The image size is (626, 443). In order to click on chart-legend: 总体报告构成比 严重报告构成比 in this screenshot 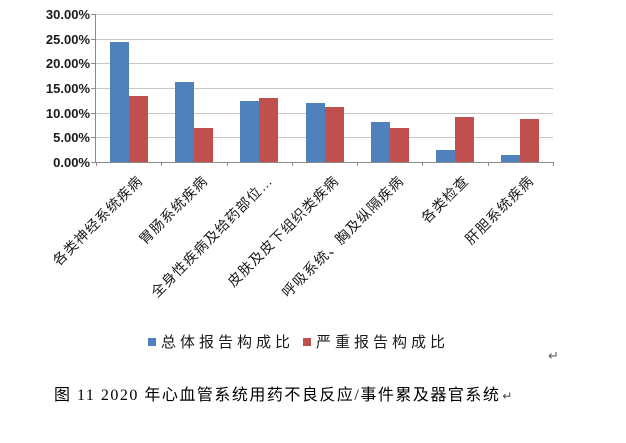, I will do `click(298, 341)`.